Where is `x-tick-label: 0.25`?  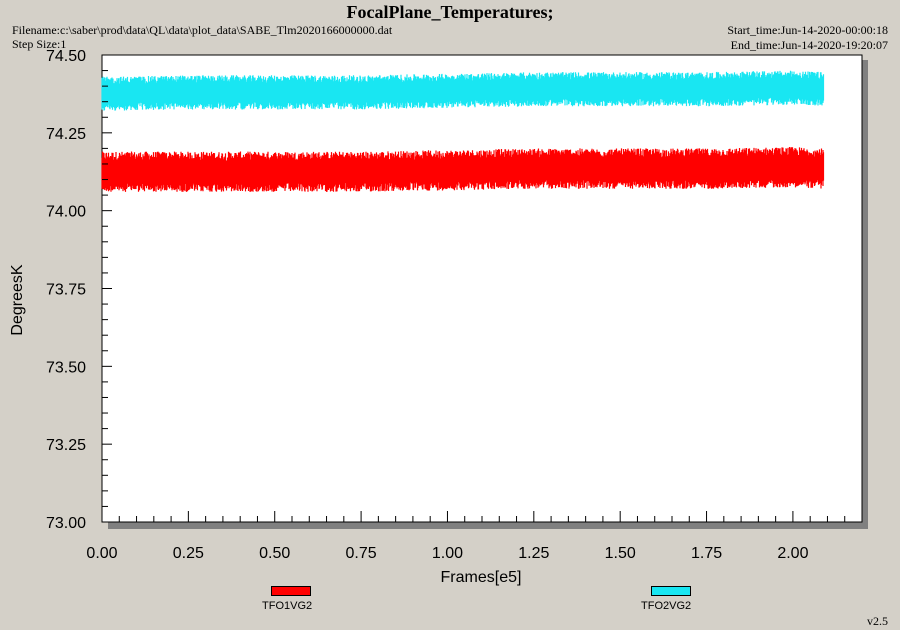
x-tick-label: 0.25 is located at coordinates (188, 553).